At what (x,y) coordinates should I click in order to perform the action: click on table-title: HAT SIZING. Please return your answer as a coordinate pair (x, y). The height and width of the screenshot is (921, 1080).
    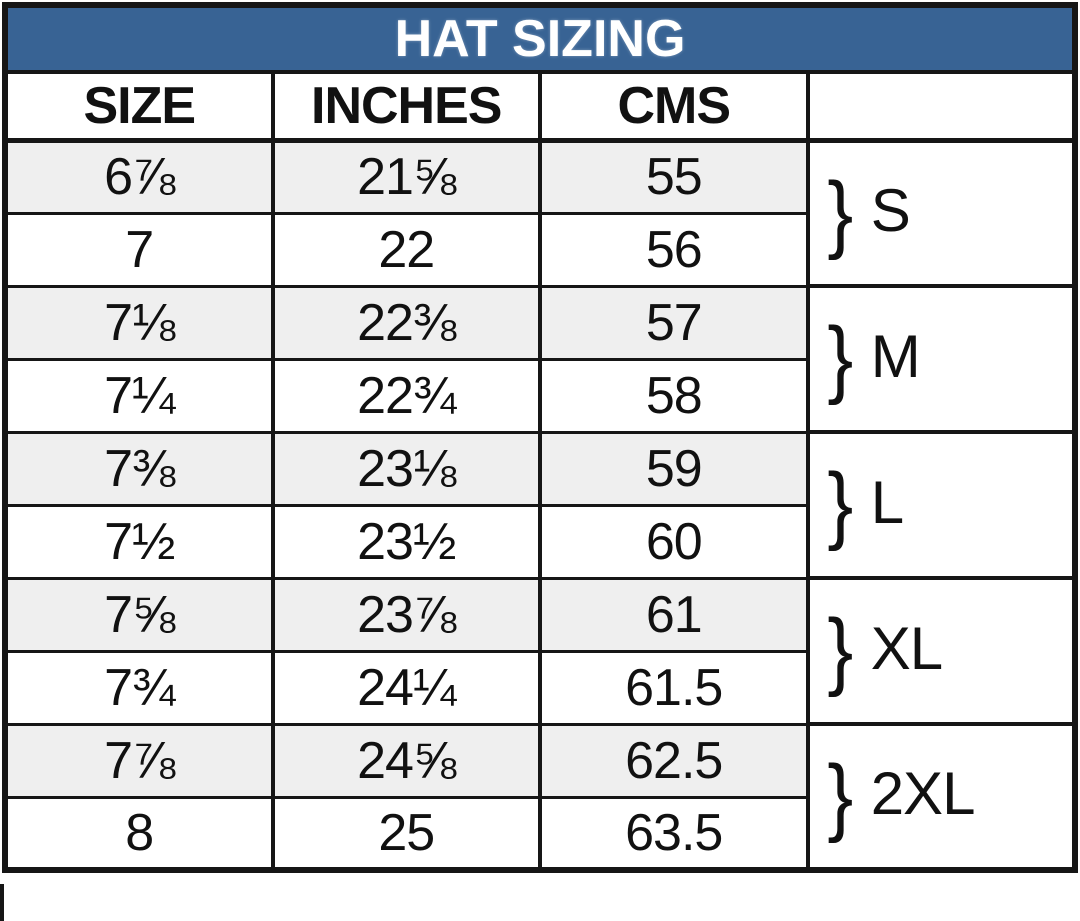
    Looking at the image, I should click on (540, 39).